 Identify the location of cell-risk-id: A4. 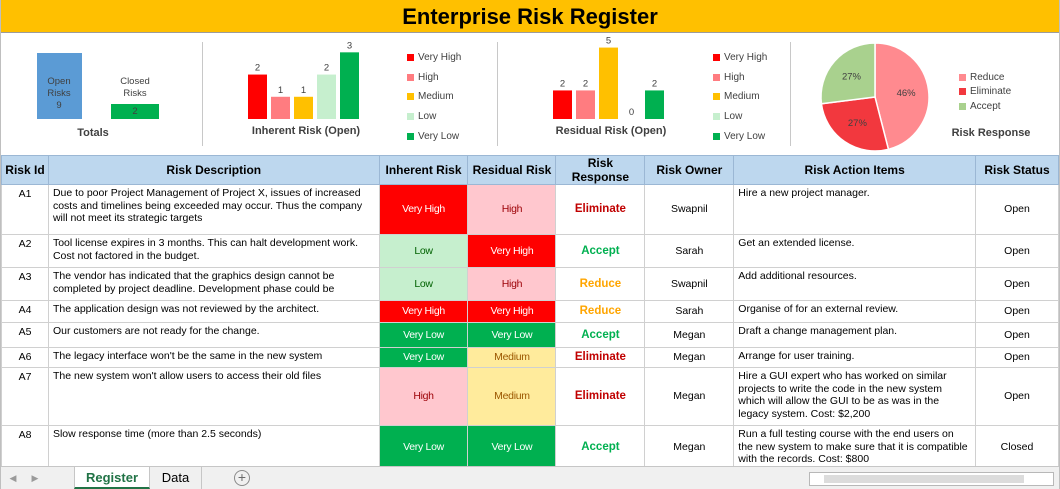
(25, 311).